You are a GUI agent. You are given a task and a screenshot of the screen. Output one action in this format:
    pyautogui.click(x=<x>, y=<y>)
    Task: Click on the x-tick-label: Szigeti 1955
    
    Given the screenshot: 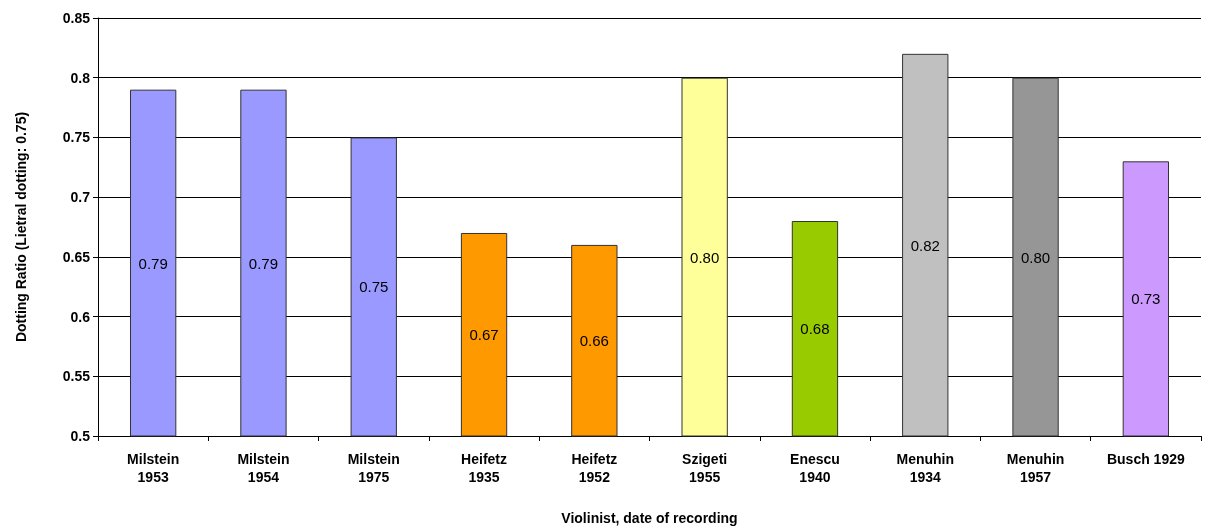 What is the action you would take?
    pyautogui.click(x=705, y=468)
    